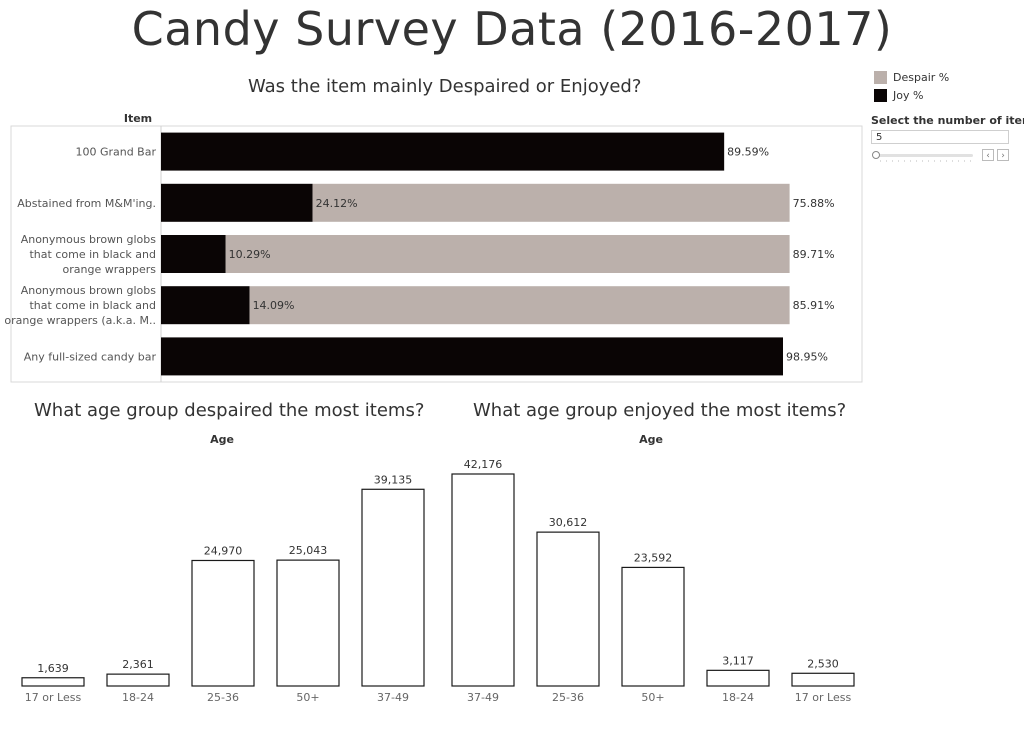 This screenshot has width=1024, height=736. Describe the element at coordinates (115, 152) in the screenshot. I see `item-label: 100 Grand Bar` at that location.